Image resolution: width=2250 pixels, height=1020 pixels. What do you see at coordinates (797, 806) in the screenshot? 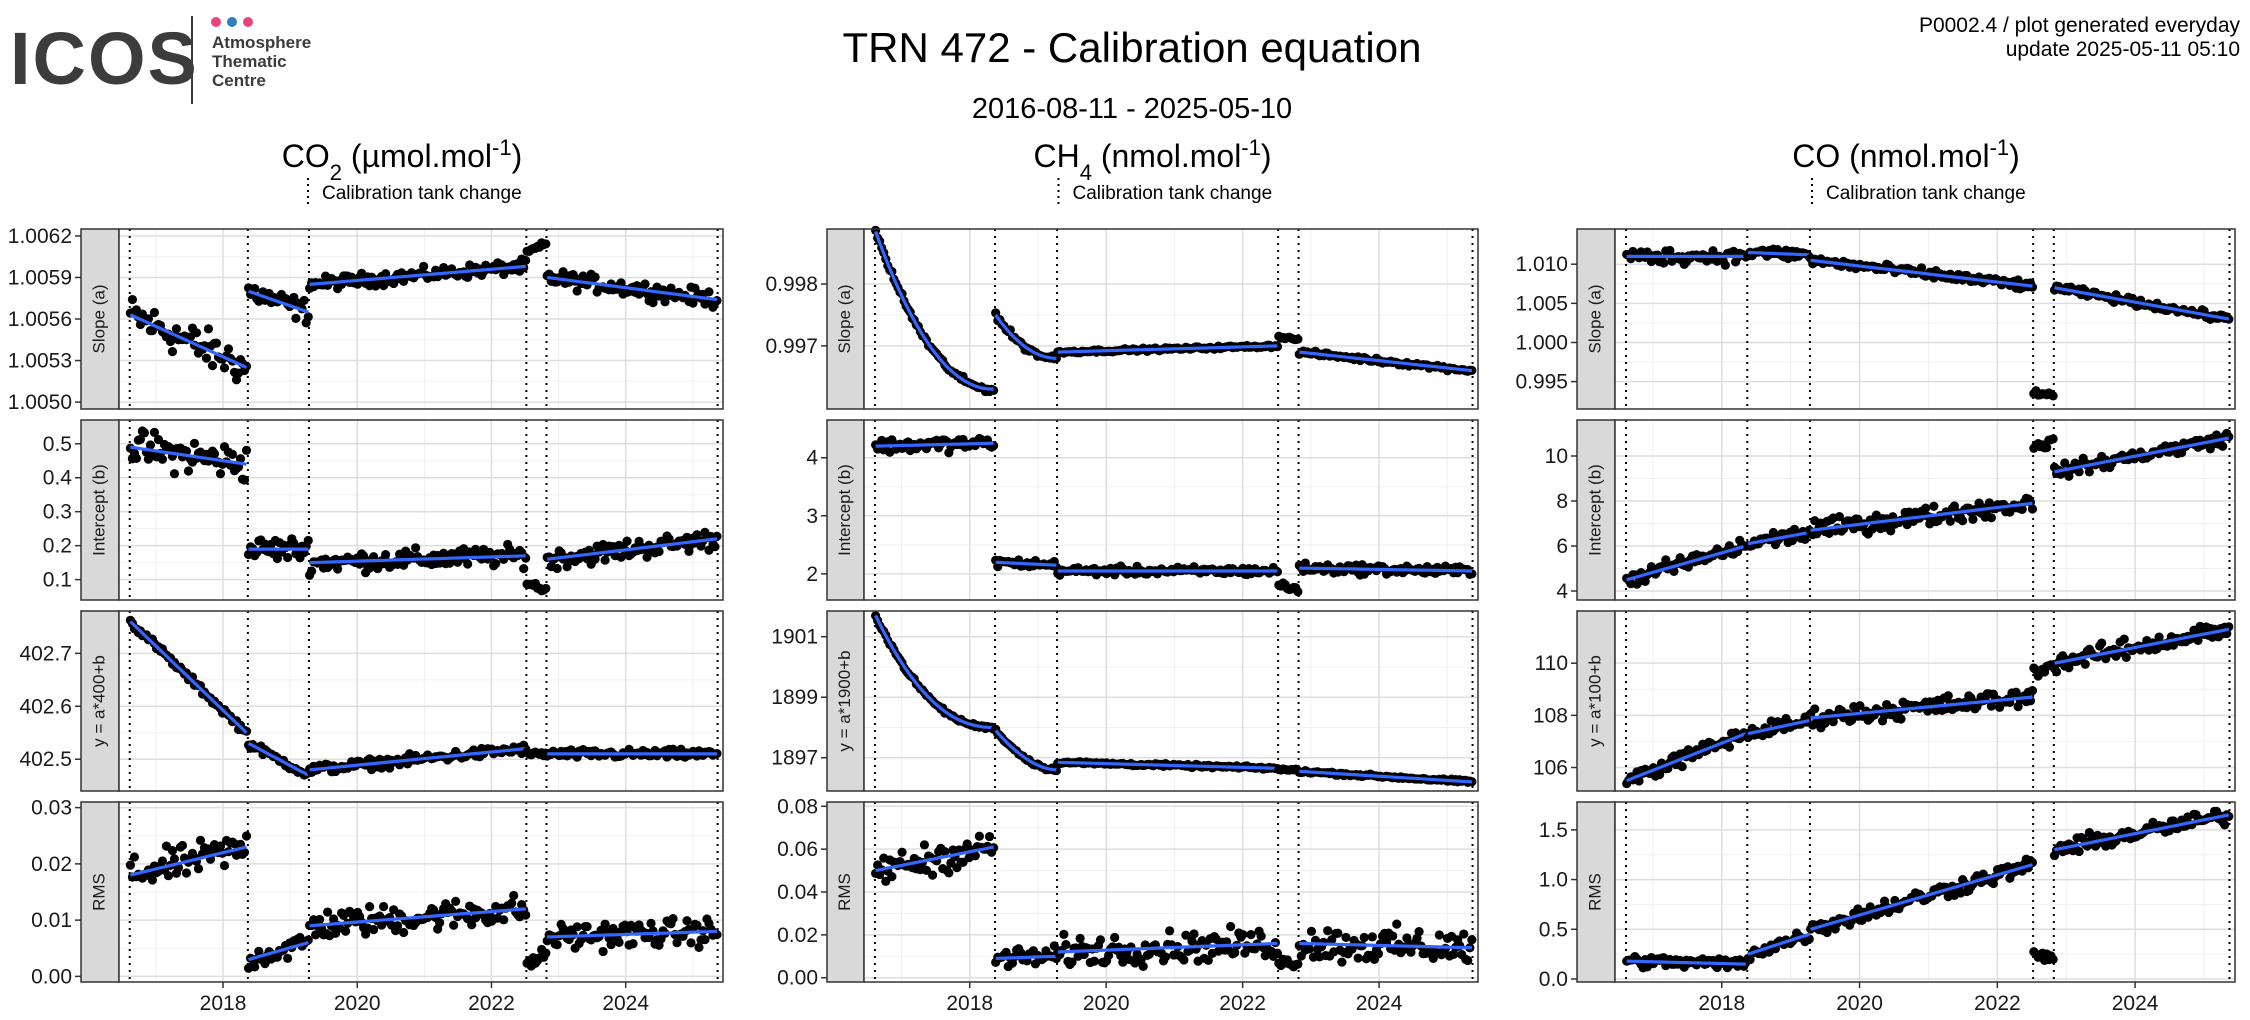
I see `y-tick-label: 0.08` at bounding box center [797, 806].